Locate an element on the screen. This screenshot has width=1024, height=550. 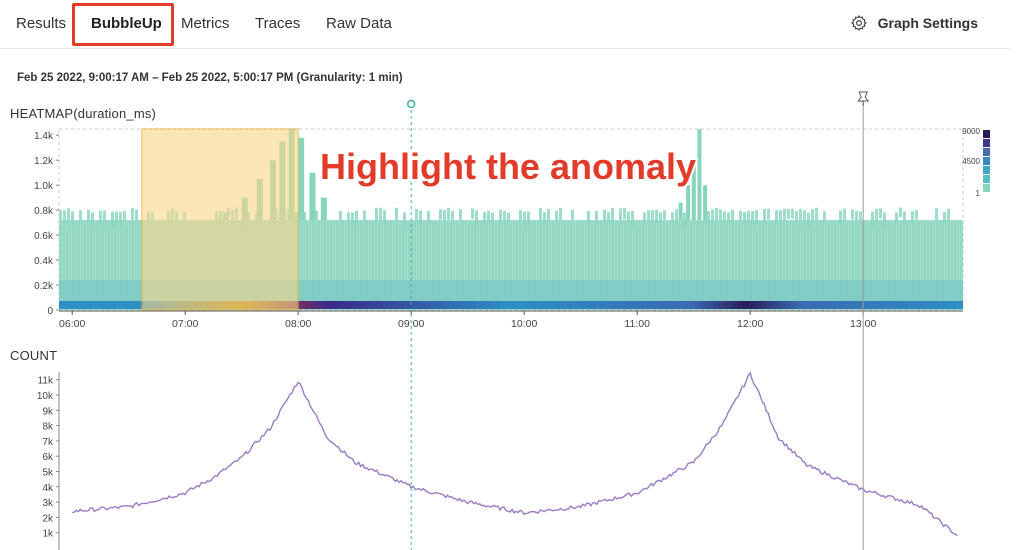
heatmap-x-tick: 12:00 is located at coordinates (750, 324).